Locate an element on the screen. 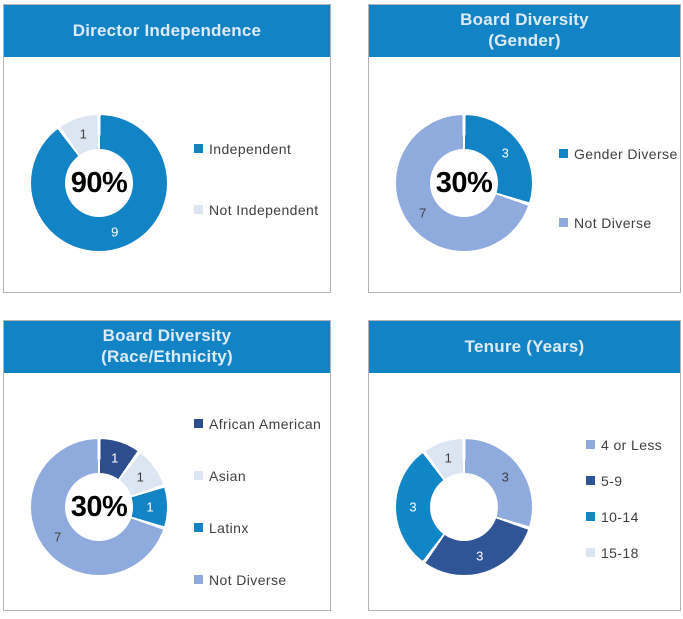  legend-item: Asian is located at coordinates (257, 475).